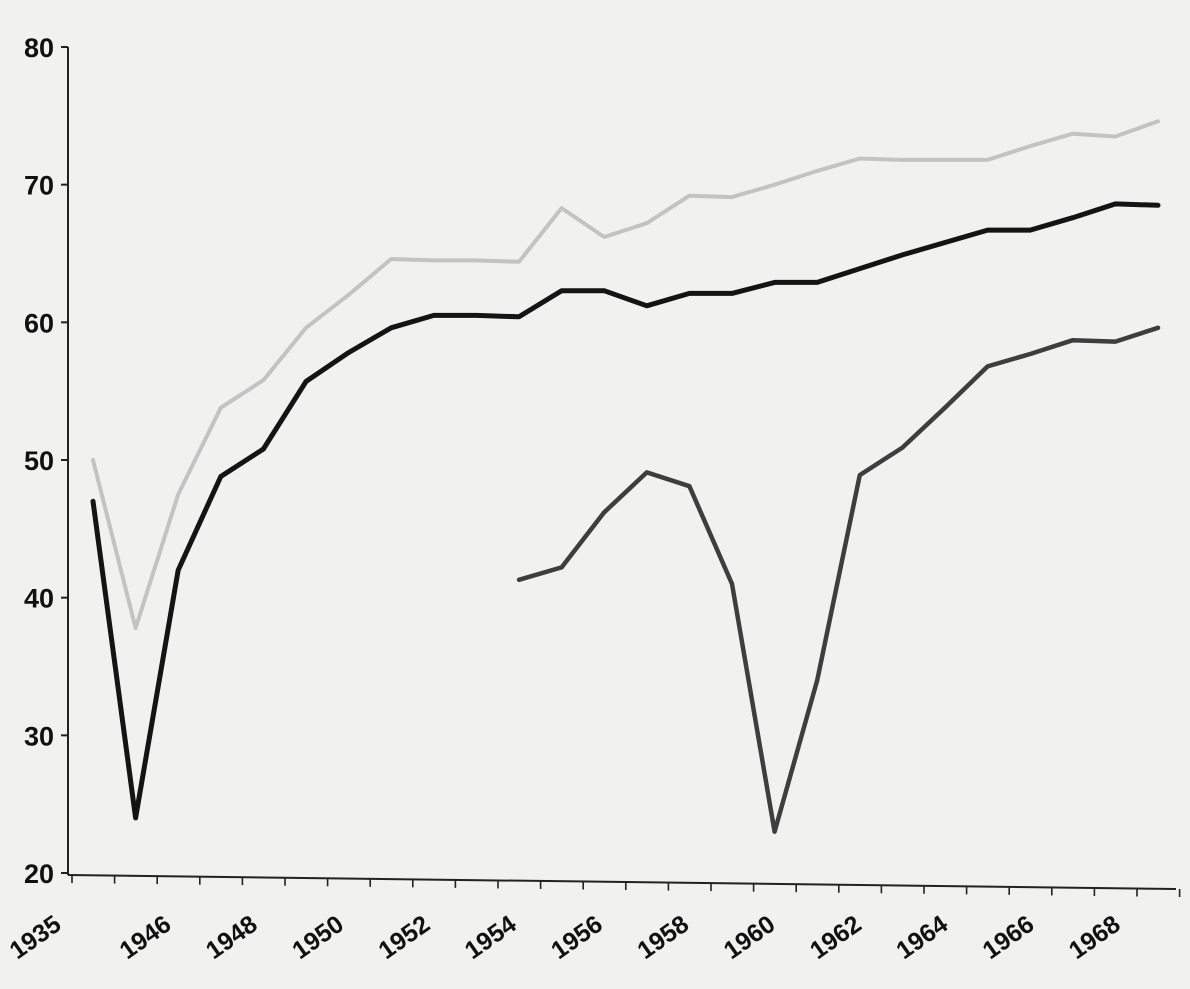 This screenshot has height=989, width=1190. What do you see at coordinates (39, 48) in the screenshot?
I see `y-tick-label: 80` at bounding box center [39, 48].